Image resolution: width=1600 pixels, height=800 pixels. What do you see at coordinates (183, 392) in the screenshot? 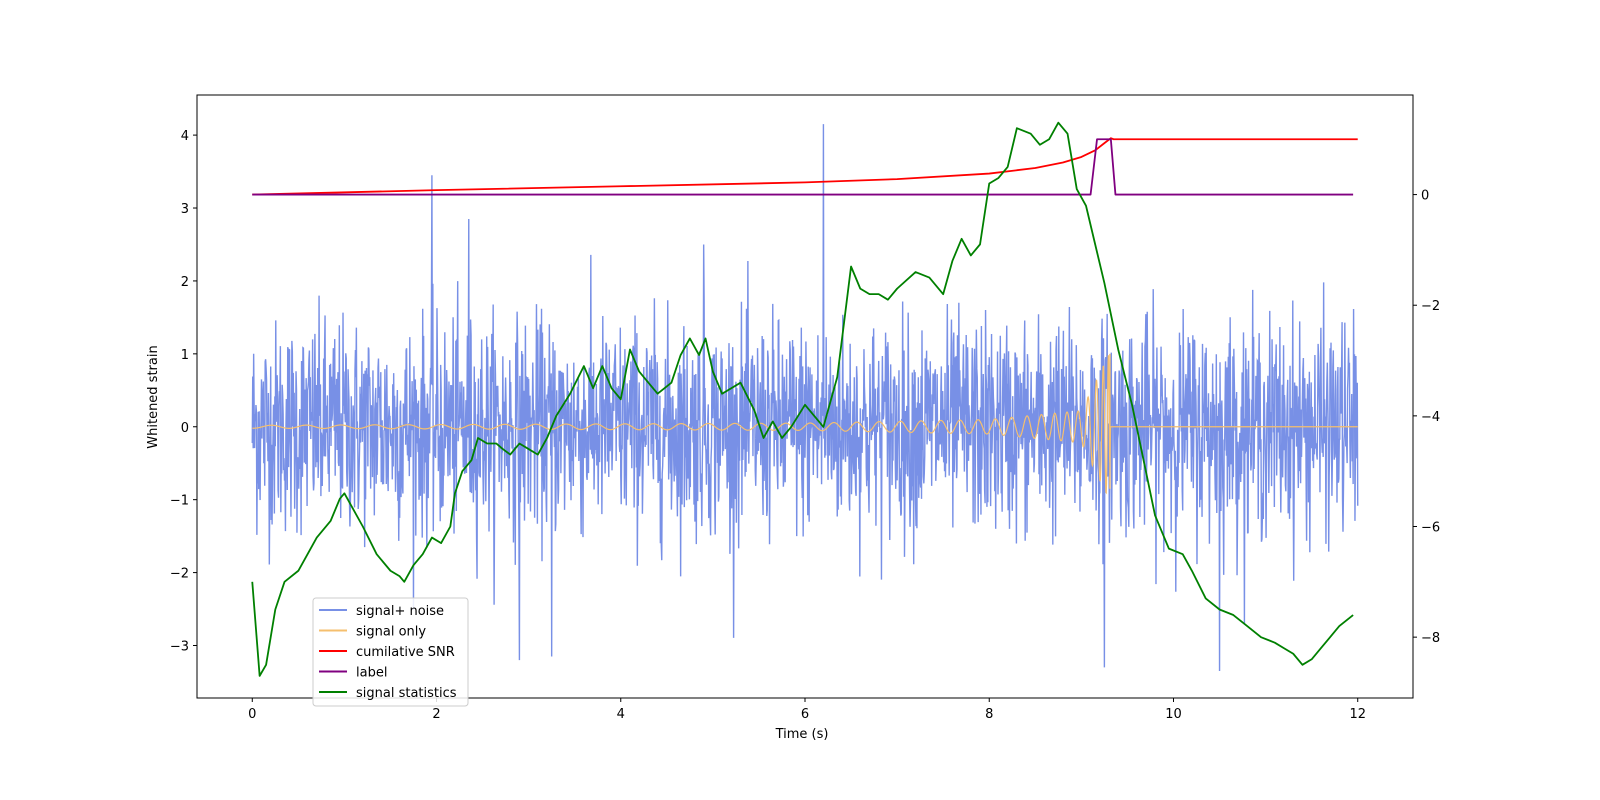
I see `y-axis-left: −3 −2 −1 0 1 2 3 4` at bounding box center [183, 392].